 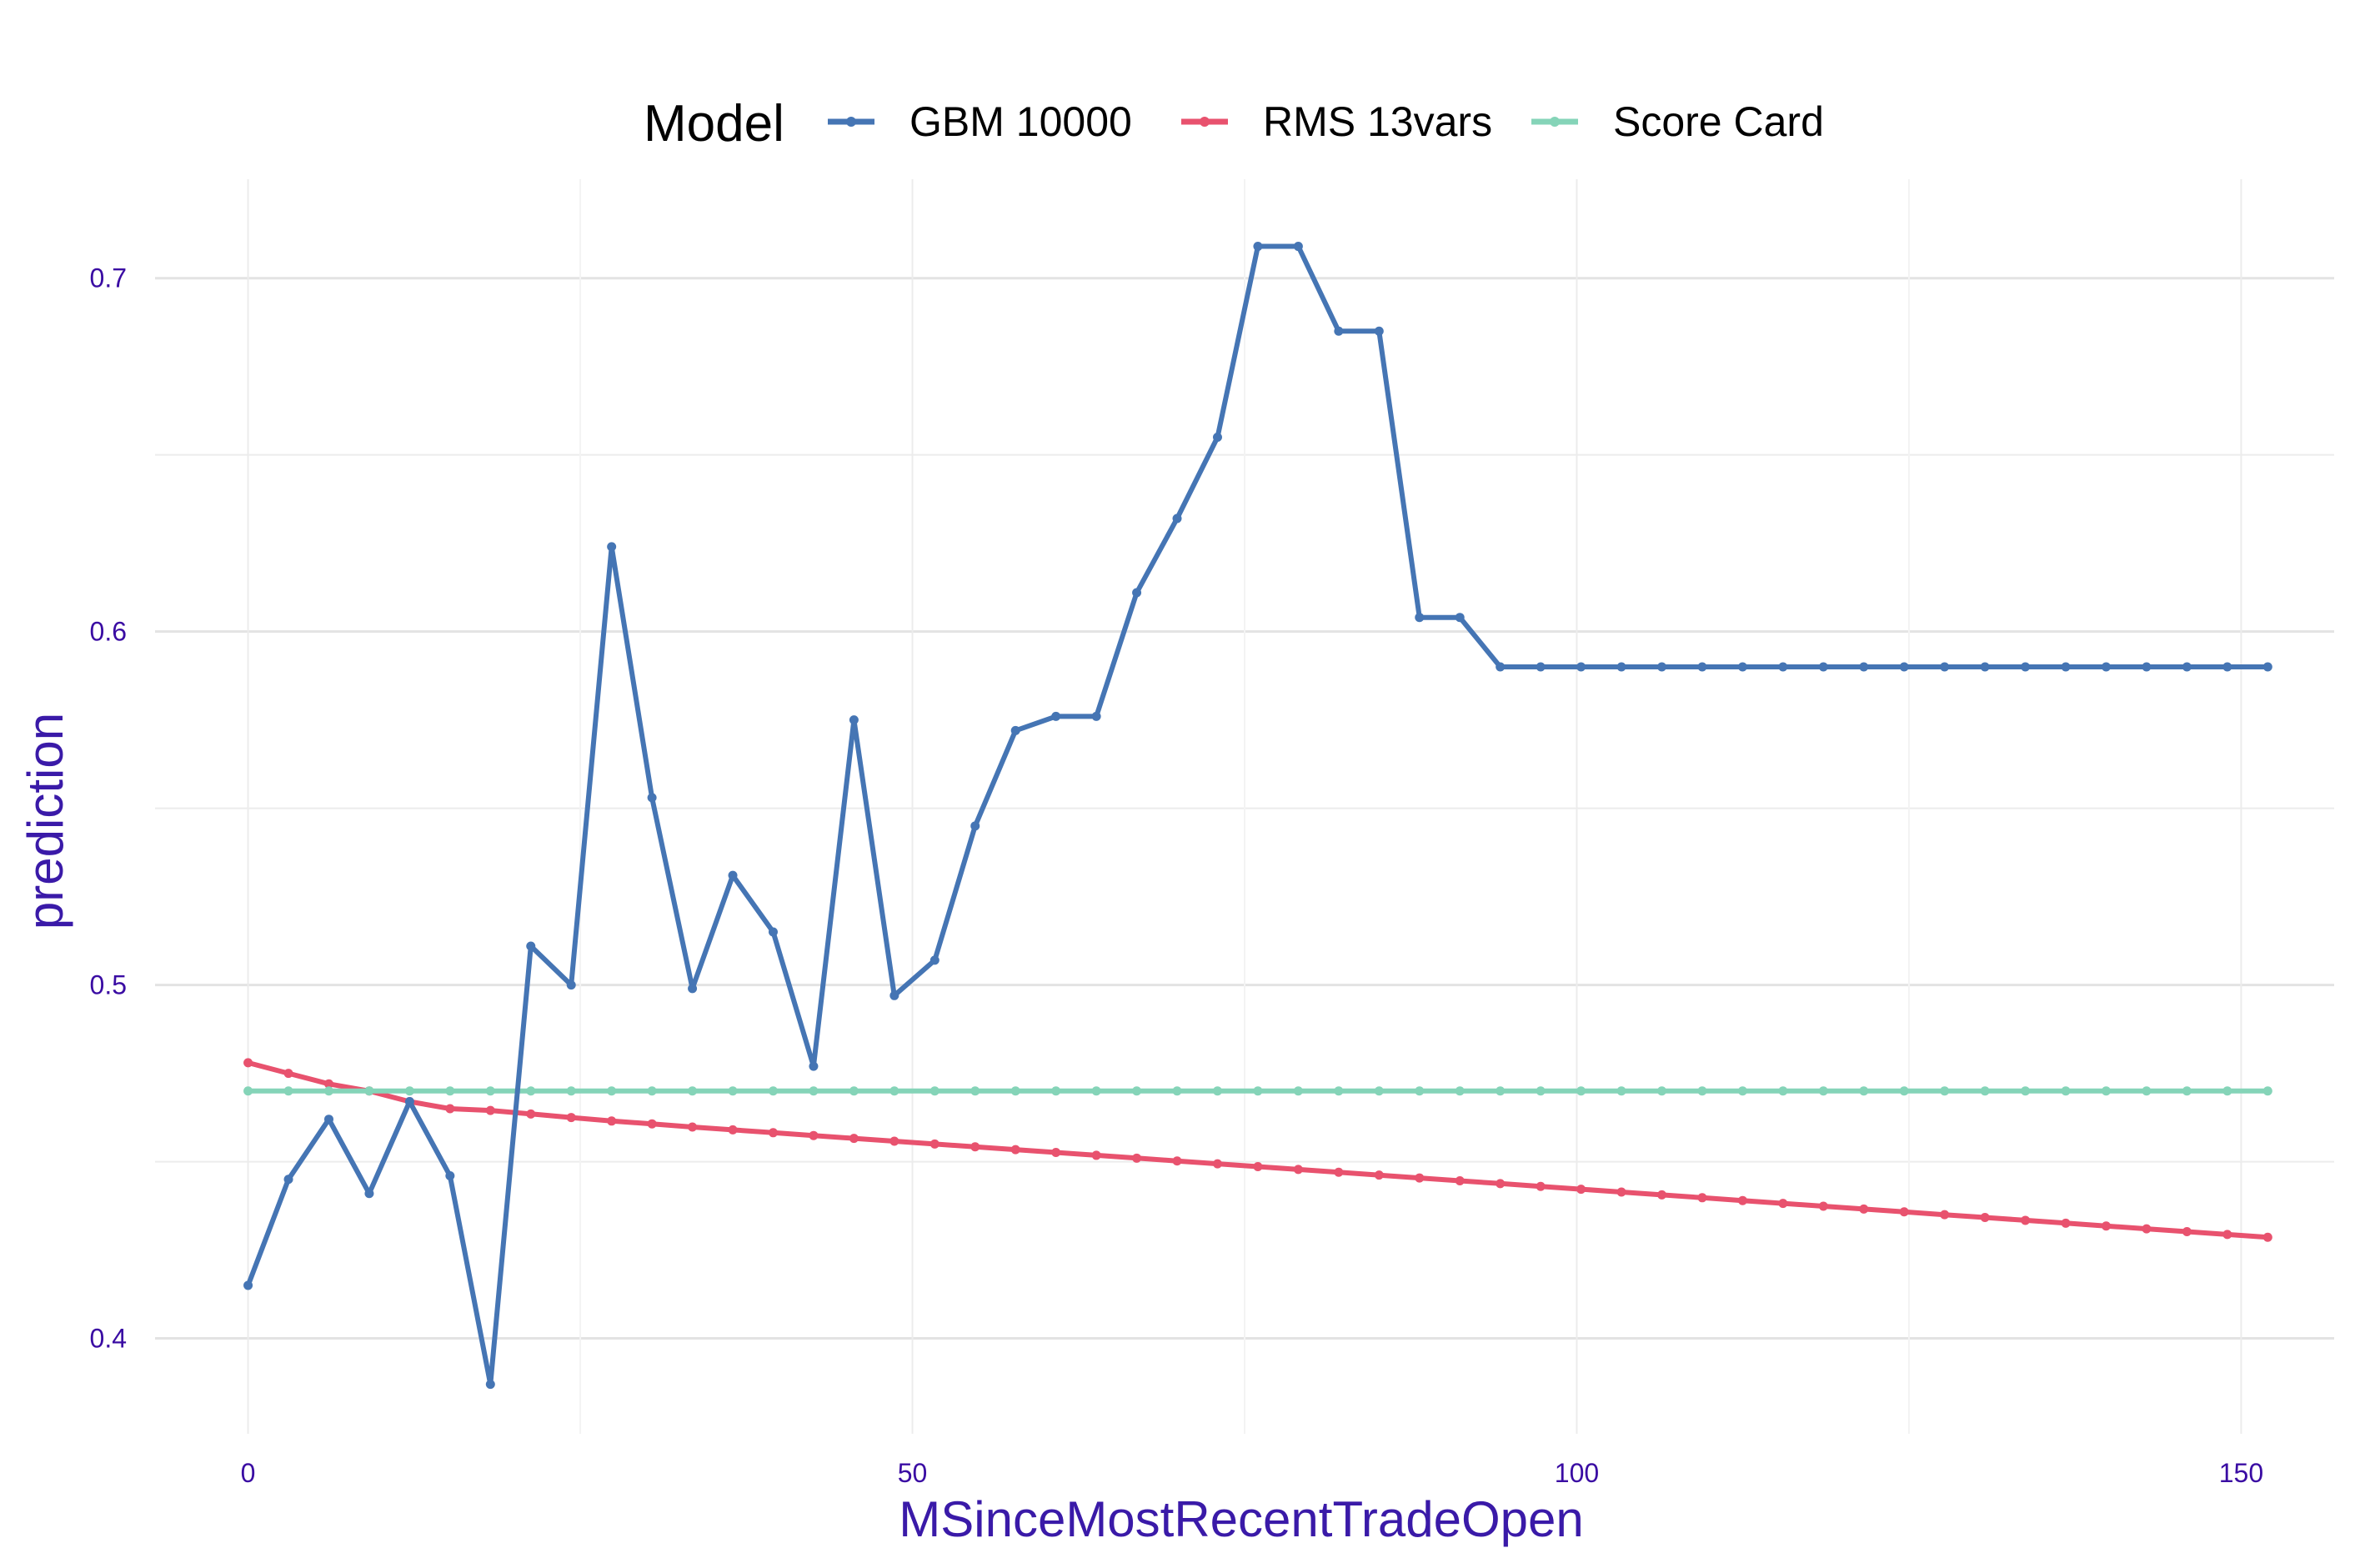 What do you see at coordinates (913, 1473) in the screenshot?
I see `x-tick-label: 50` at bounding box center [913, 1473].